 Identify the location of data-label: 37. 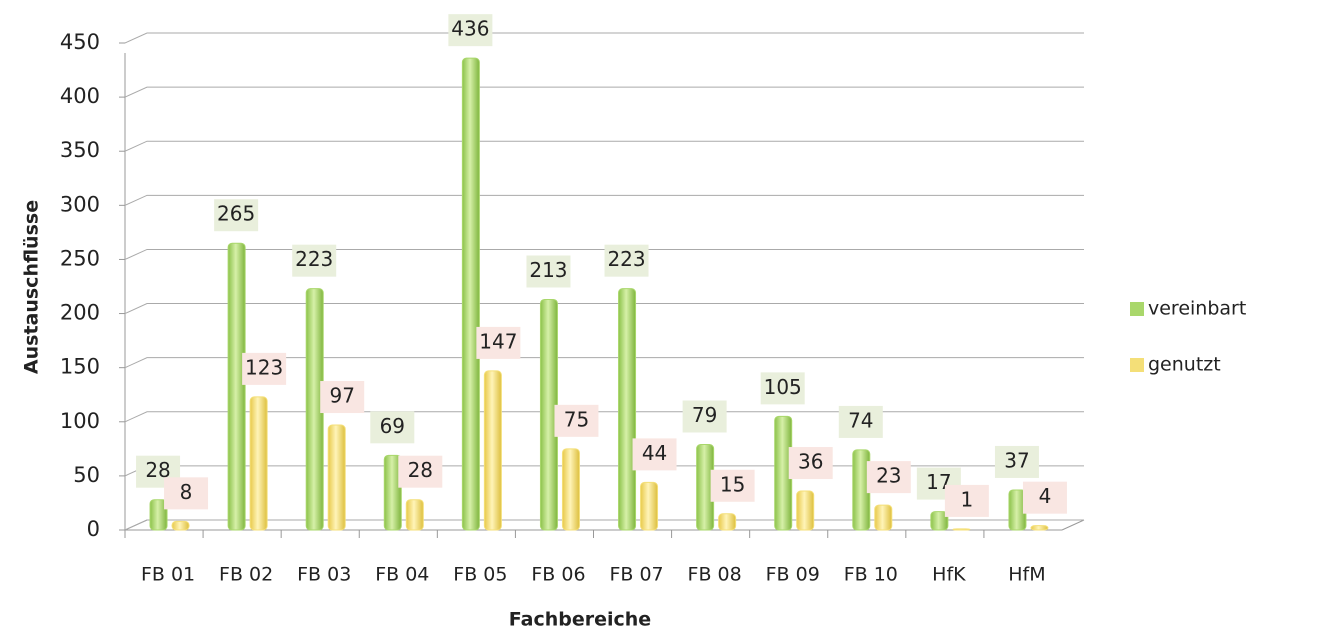
(1016, 460).